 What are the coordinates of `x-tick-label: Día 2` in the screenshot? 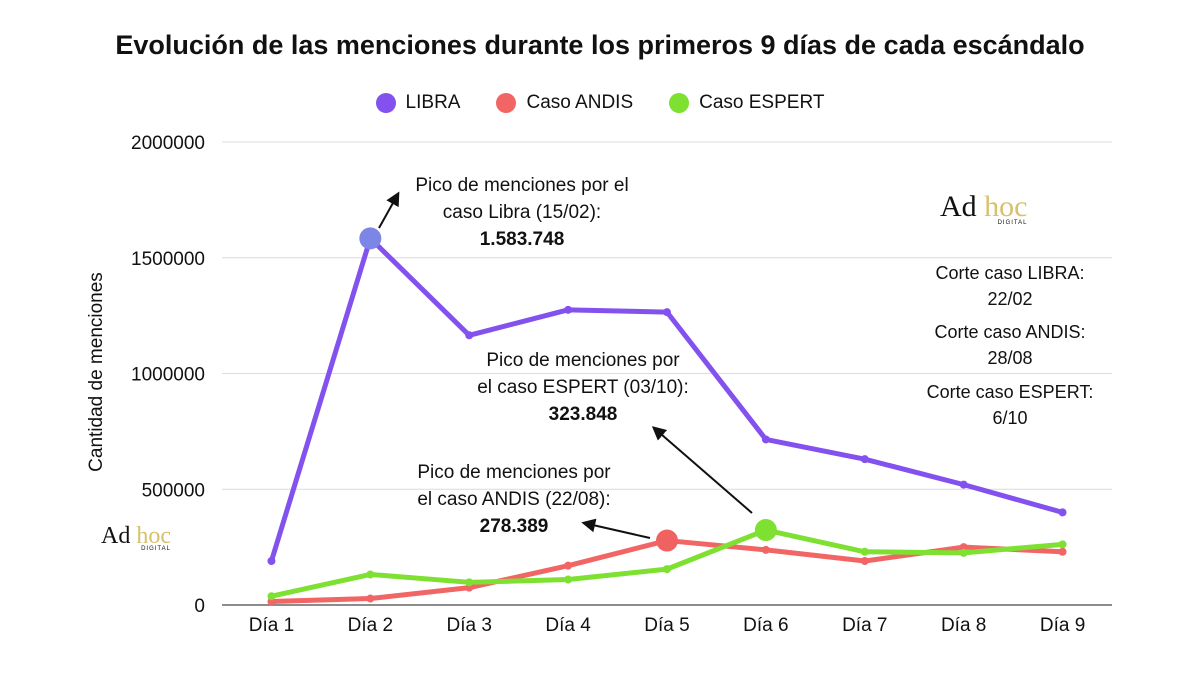 It's located at (370, 625).